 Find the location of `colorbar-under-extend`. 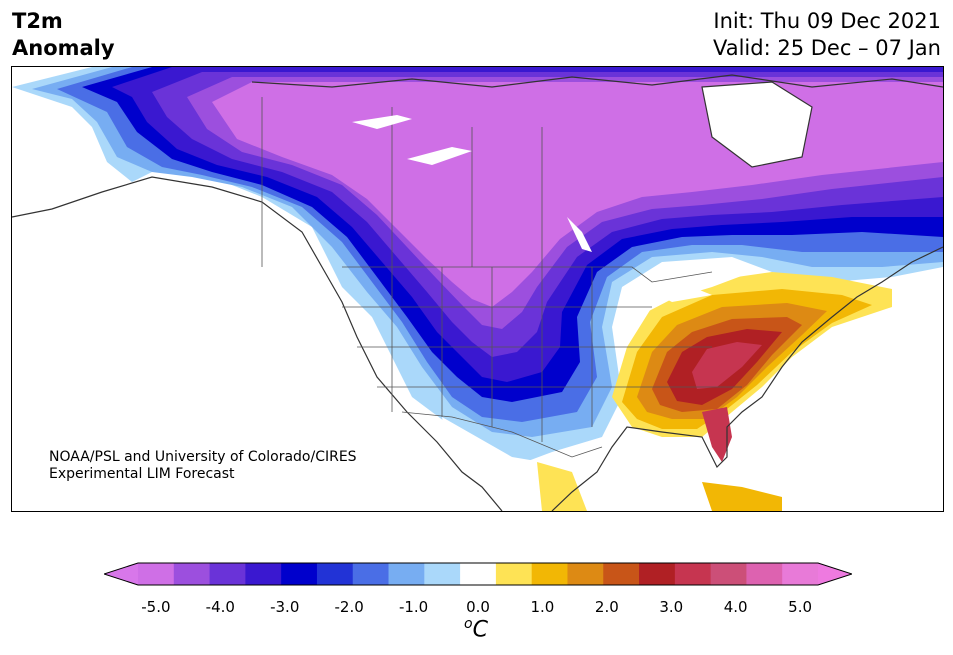

colorbar-under-extend is located at coordinates (121, 574).